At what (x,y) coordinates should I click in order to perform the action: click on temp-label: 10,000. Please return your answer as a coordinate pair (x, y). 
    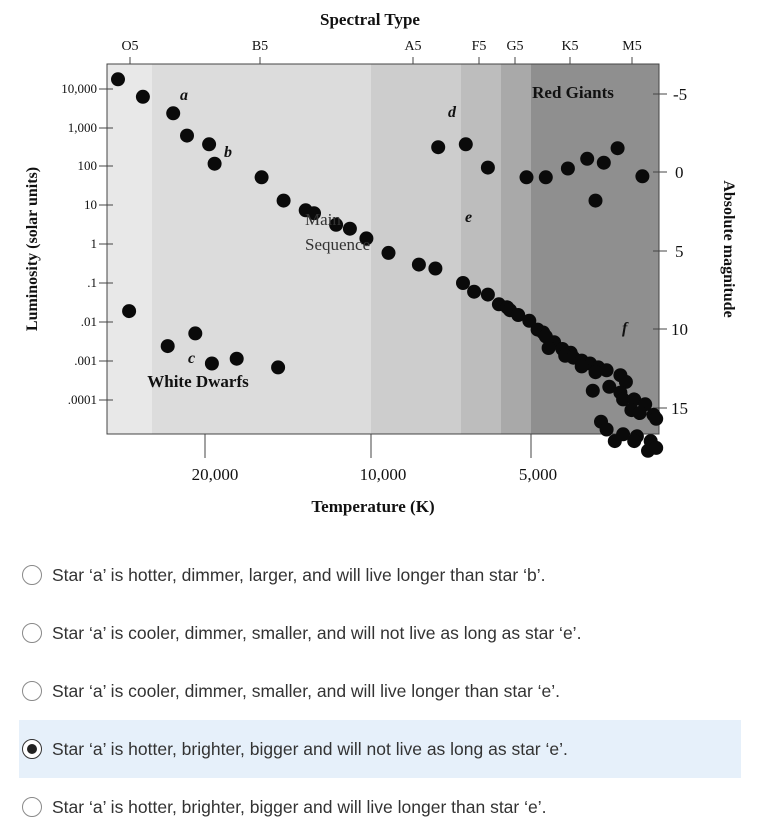
    Looking at the image, I should click on (383, 474).